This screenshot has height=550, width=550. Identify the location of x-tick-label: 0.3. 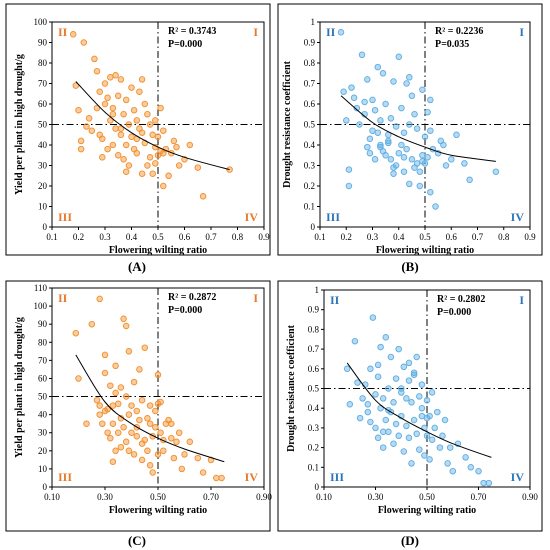
(373, 237).